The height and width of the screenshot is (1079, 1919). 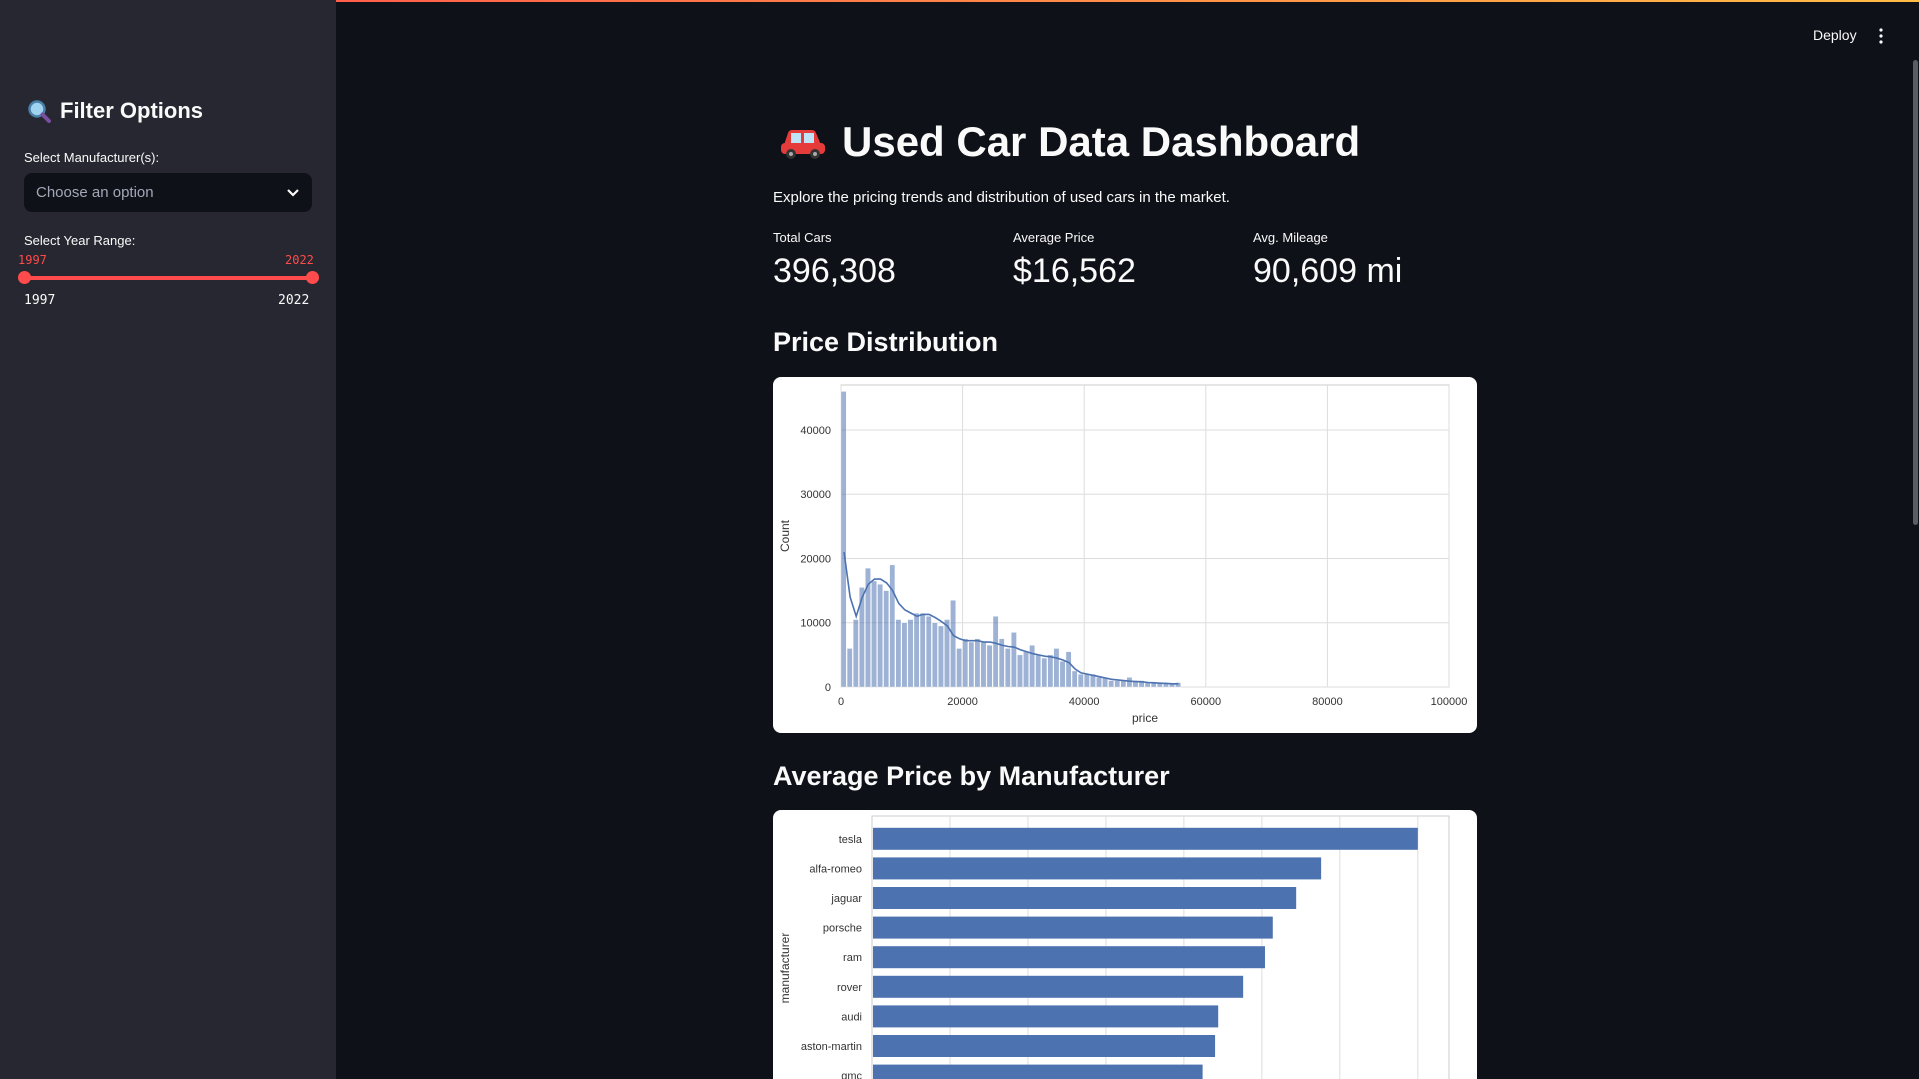 What do you see at coordinates (815, 431) in the screenshot?
I see `y-tick-label: 40000` at bounding box center [815, 431].